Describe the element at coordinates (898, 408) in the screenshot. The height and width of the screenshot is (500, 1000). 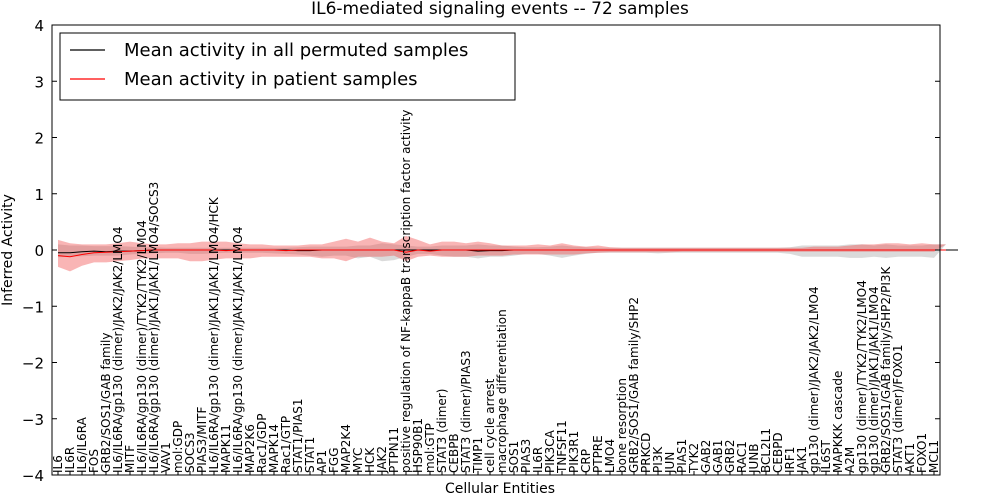
I see `x-tick-label: STAT3 (dimer)/FOXO1` at that location.